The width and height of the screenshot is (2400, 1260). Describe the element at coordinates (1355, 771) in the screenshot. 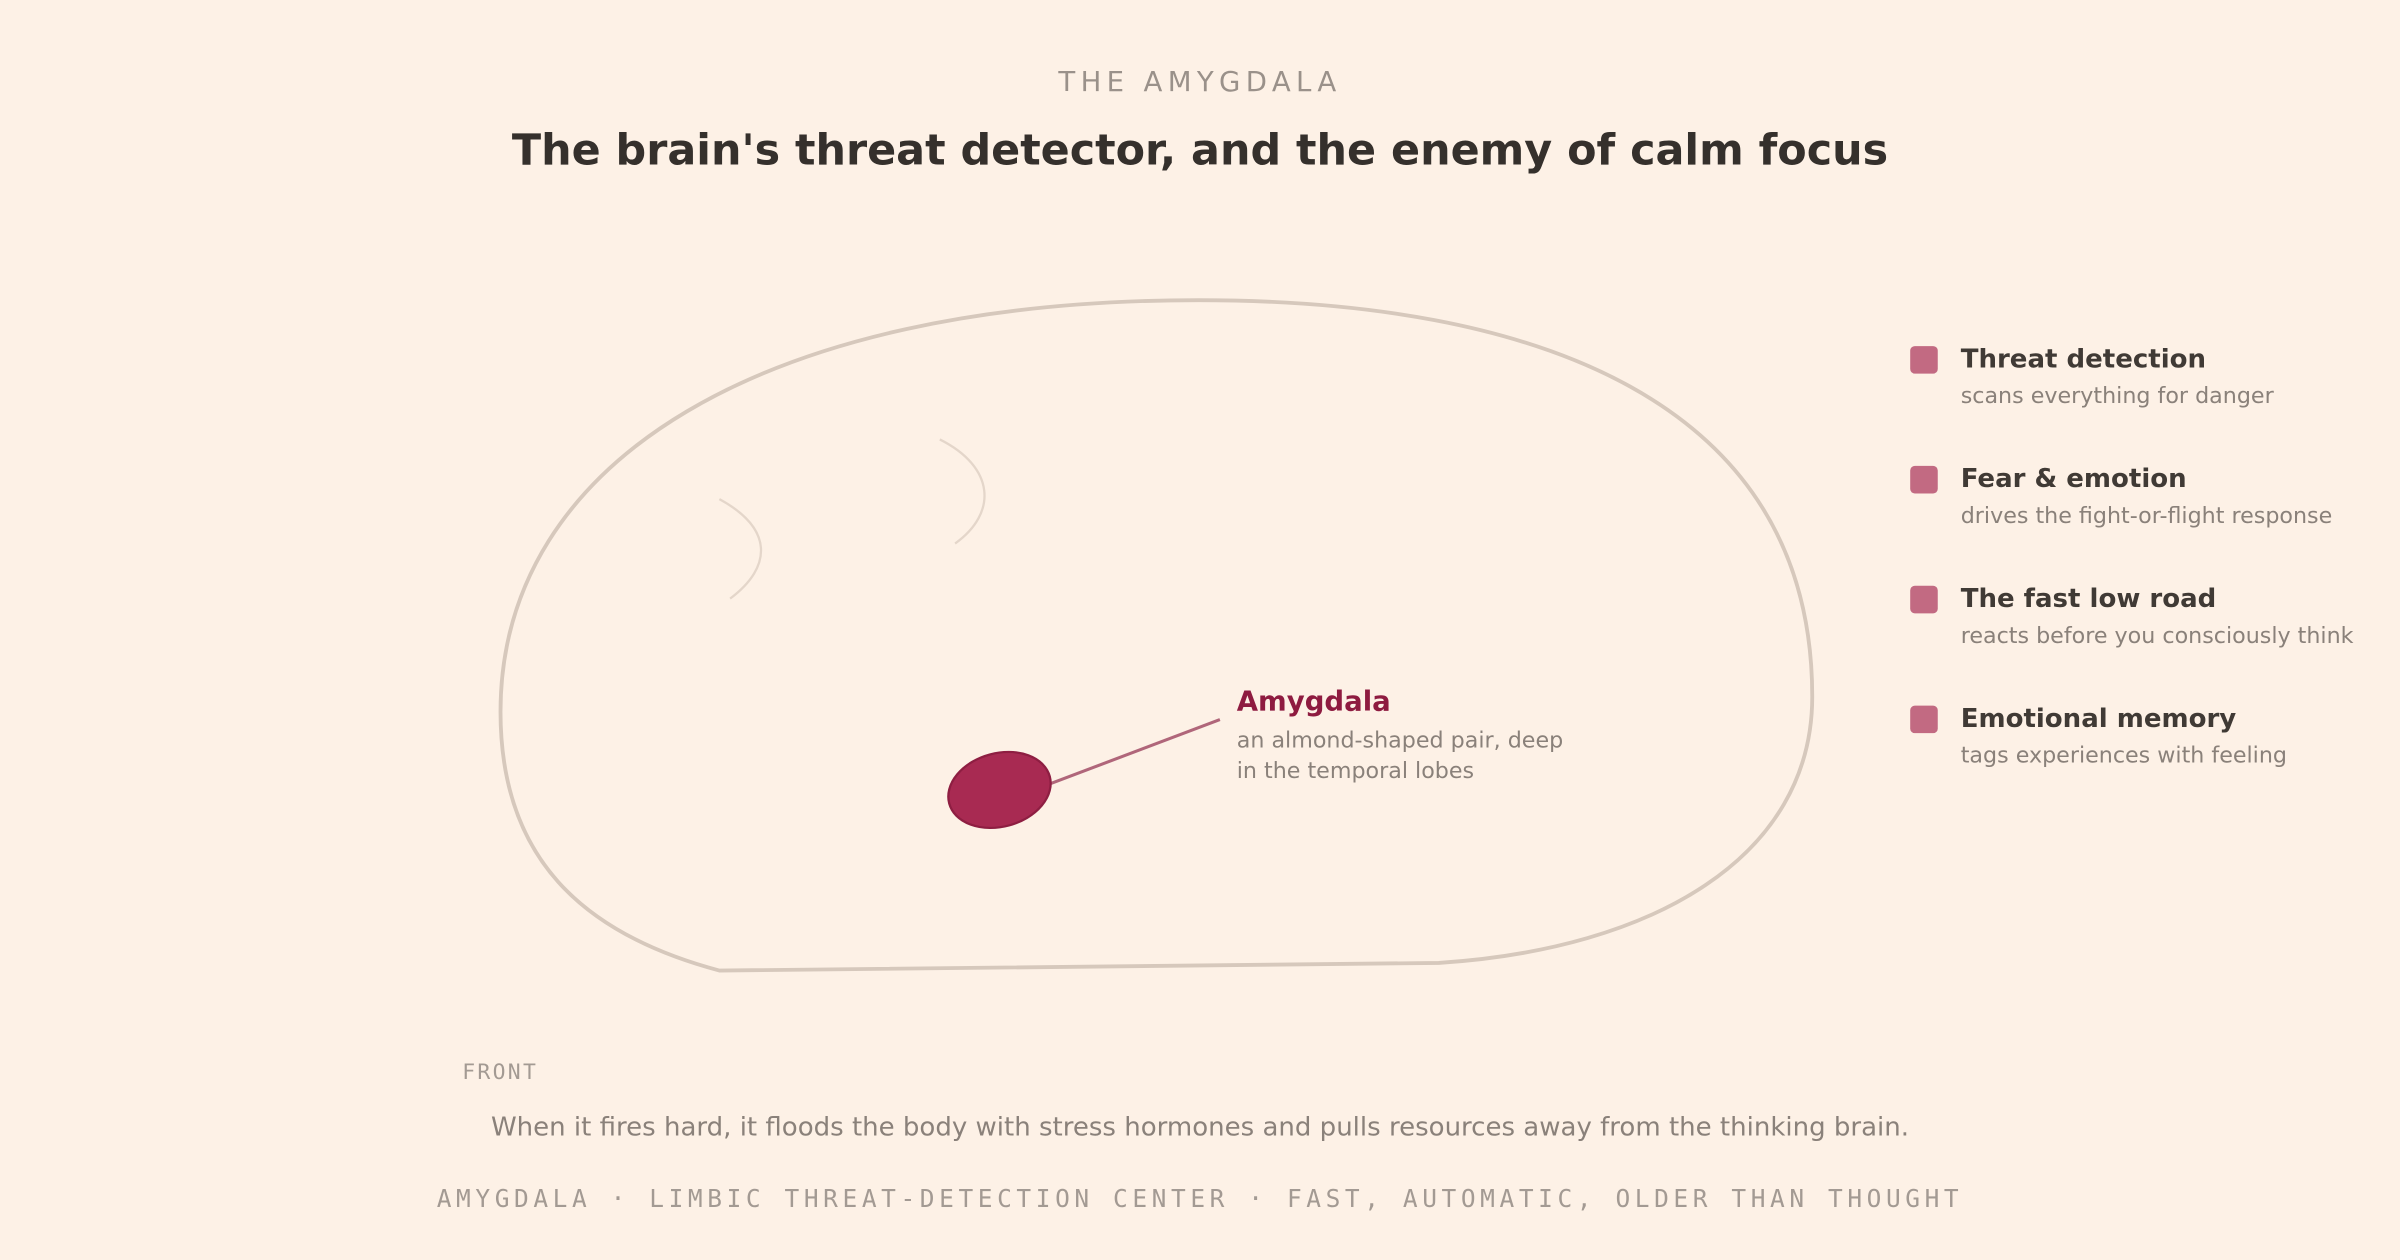

I see `amygdala-description: in the temporal lobes` at that location.